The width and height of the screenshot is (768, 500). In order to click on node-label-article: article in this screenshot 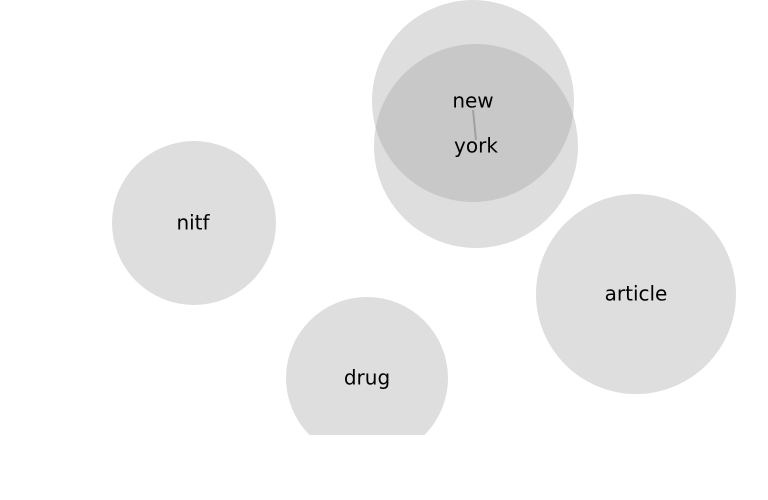, I will do `click(636, 294)`.